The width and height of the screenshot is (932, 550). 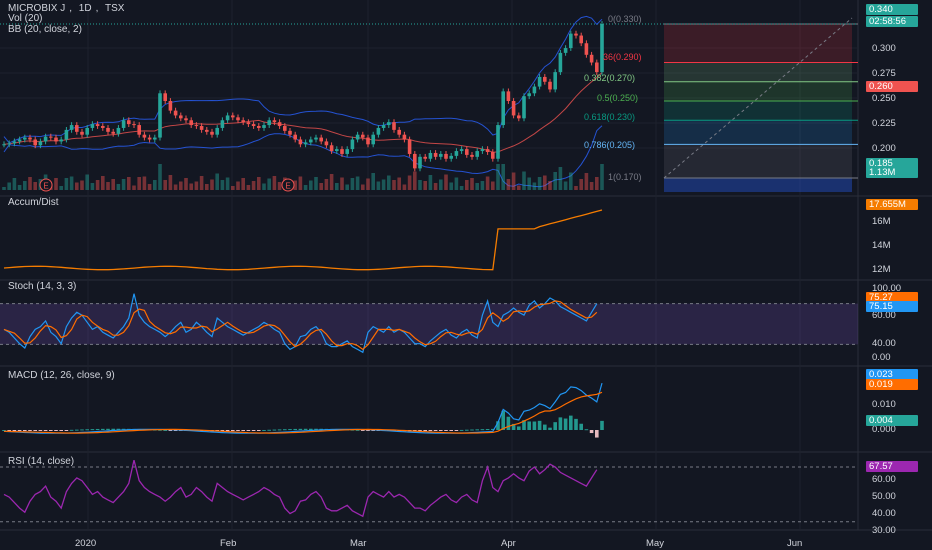 I want to click on macd-legend: MACD (12, 26, close, 9), so click(x=61, y=375).